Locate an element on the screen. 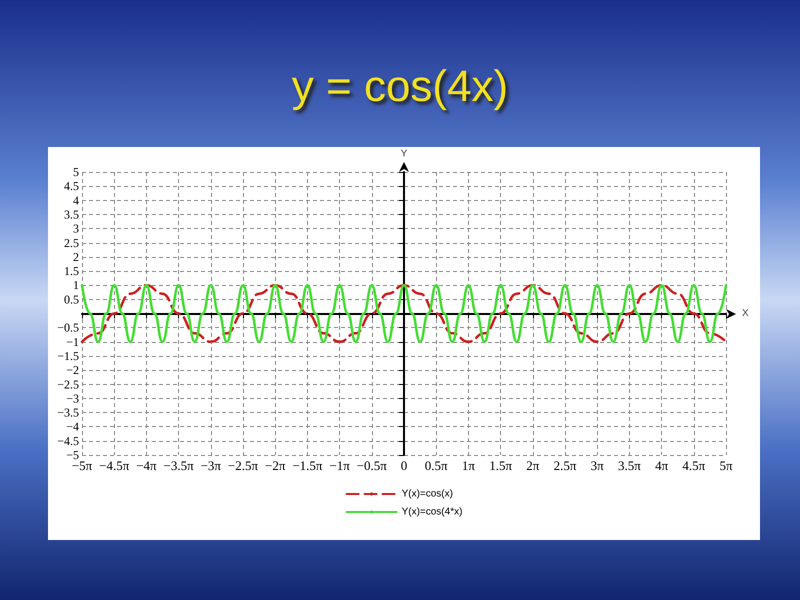  y-tick-label: 2.5 is located at coordinates (71, 243).